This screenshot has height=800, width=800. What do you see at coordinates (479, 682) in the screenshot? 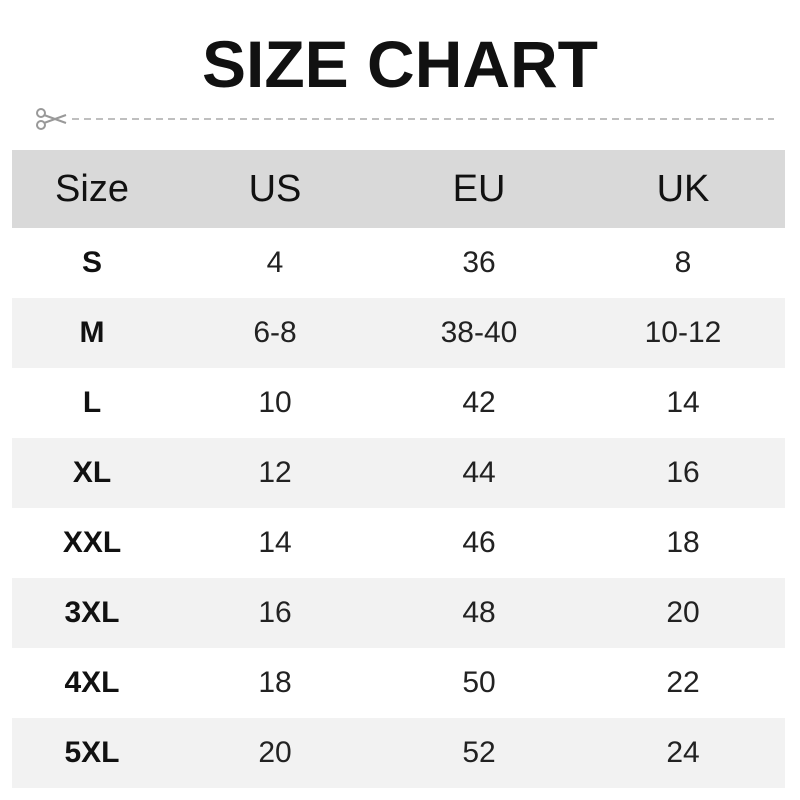
I see `cell-eu: 50` at bounding box center [479, 682].